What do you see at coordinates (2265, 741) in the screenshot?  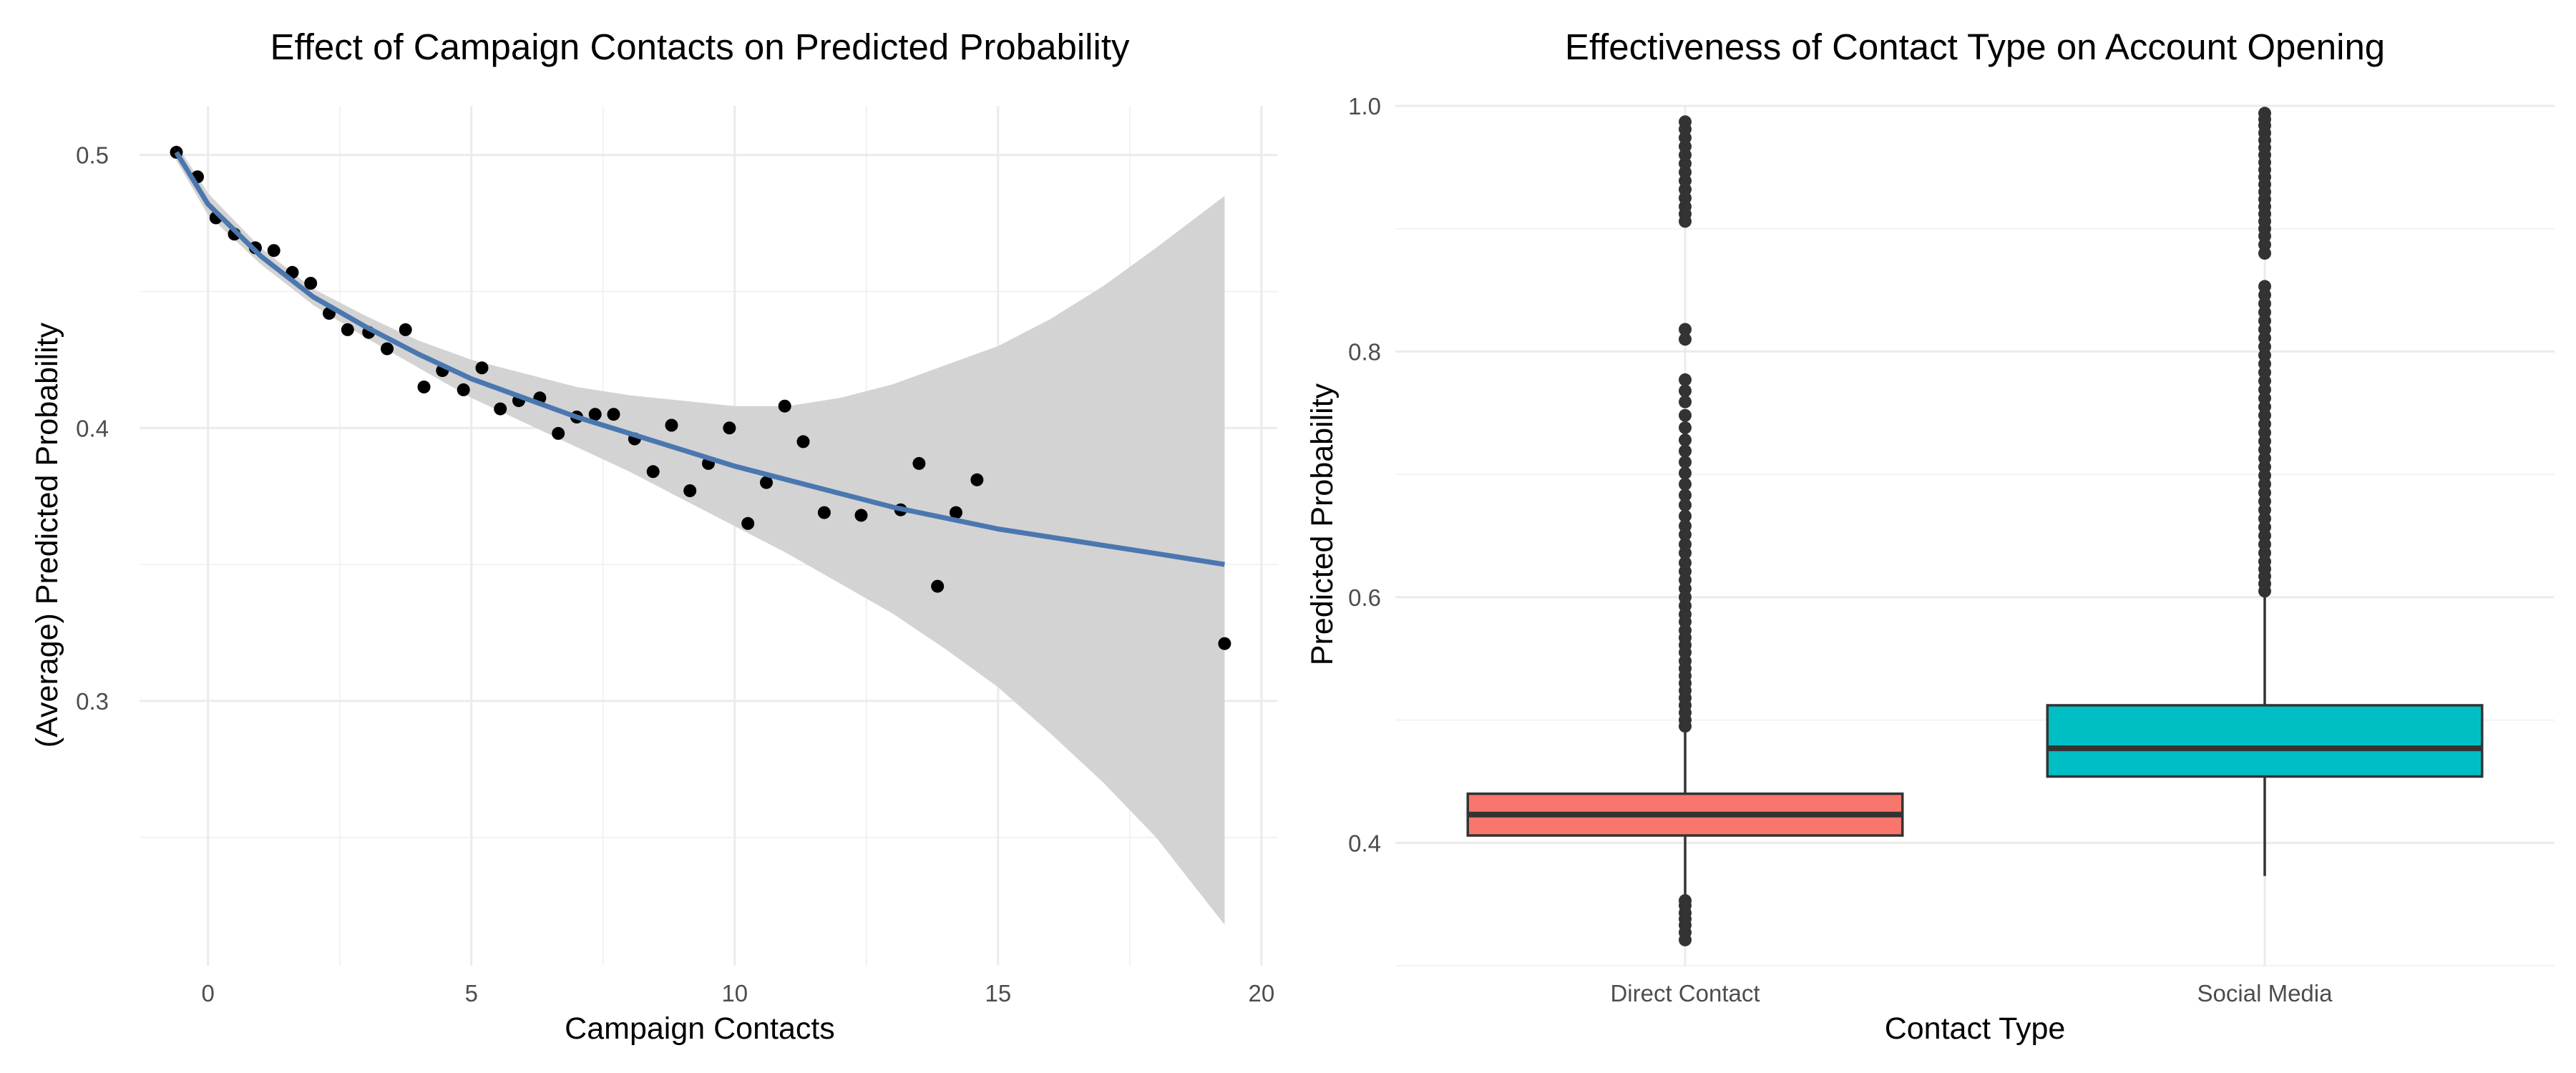 I see `box` at bounding box center [2265, 741].